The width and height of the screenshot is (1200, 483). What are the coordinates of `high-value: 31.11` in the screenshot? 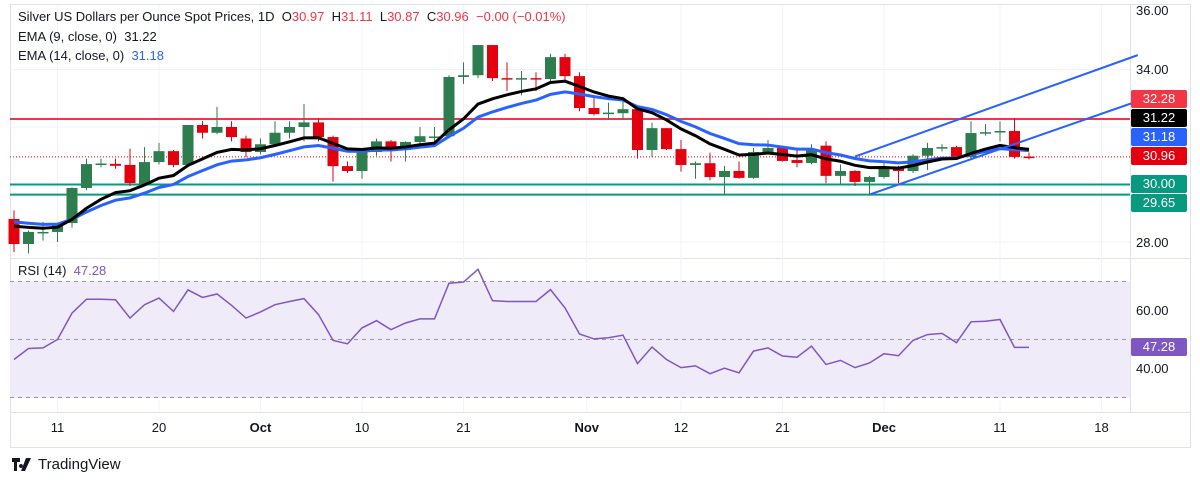 It's located at (357, 16).